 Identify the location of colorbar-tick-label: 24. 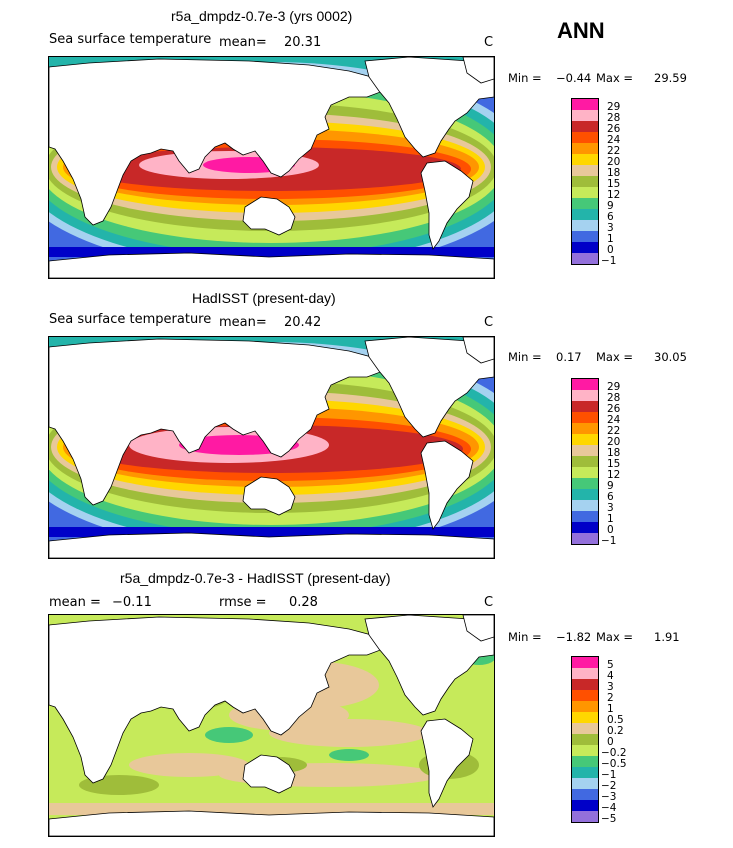
(614, 140).